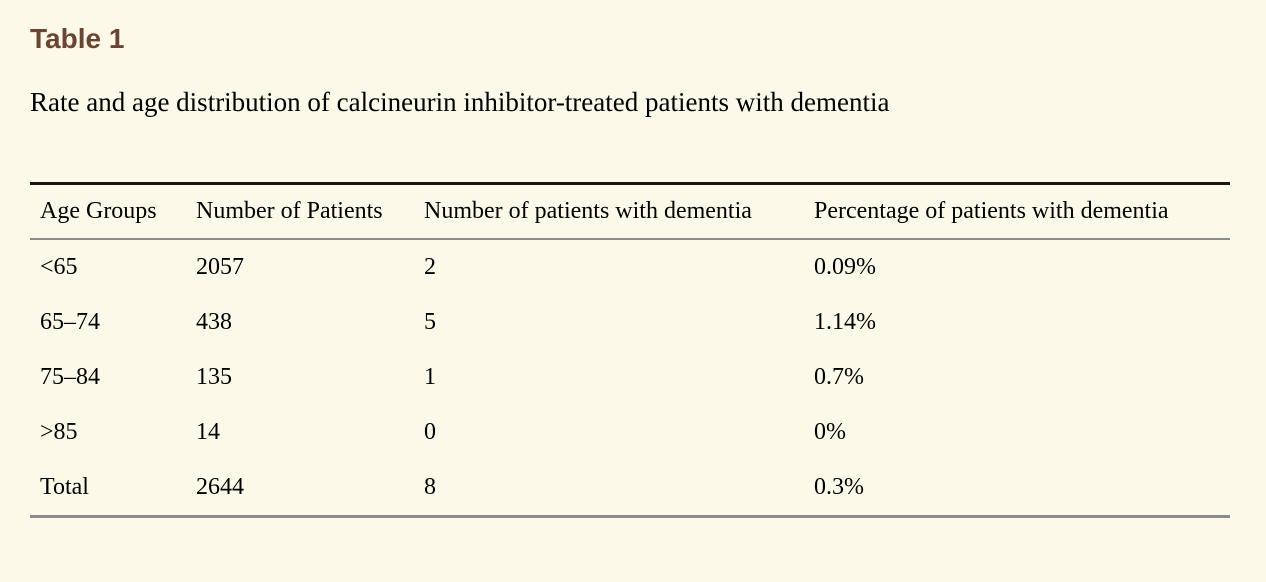 This screenshot has width=1266, height=582. What do you see at coordinates (839, 376) in the screenshot?
I see `cell-percentage-with-dementia: 0.7%` at bounding box center [839, 376].